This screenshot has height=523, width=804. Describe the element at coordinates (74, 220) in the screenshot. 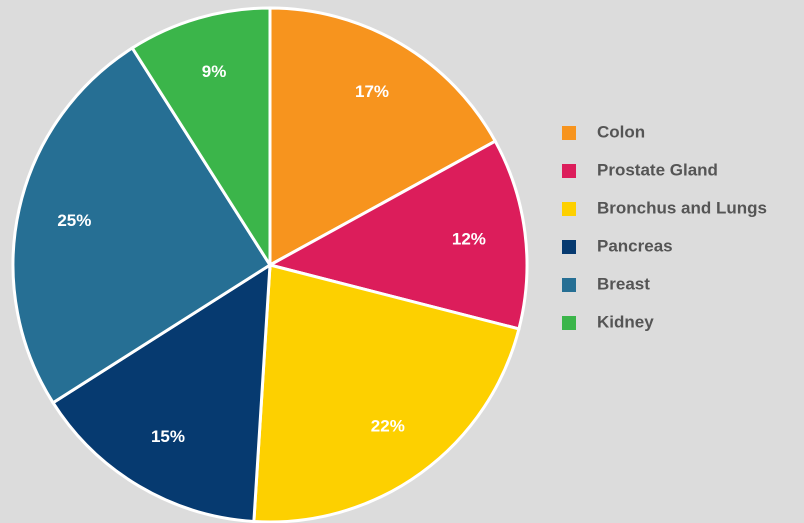

I see `slice-label: 25%` at that location.